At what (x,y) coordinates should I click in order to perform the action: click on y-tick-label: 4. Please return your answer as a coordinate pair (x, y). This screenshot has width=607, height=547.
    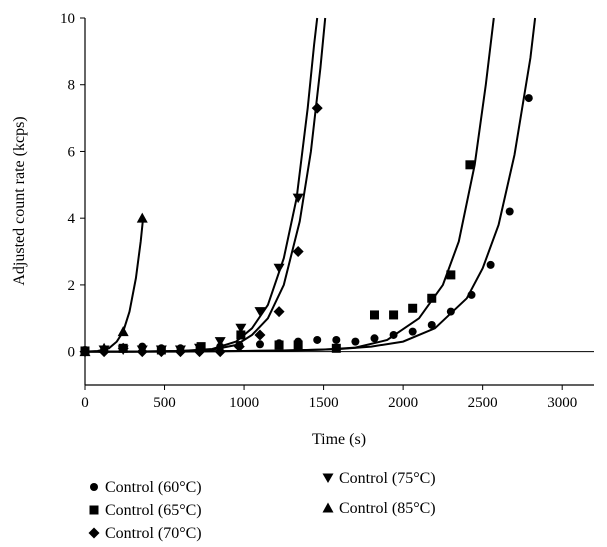
    Looking at the image, I should click on (72, 219).